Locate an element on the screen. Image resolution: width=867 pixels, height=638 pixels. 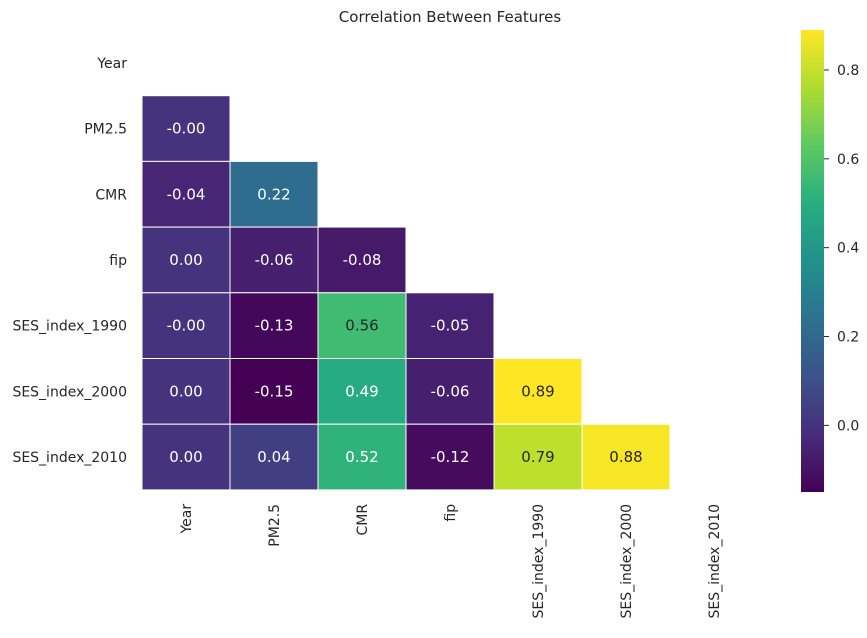
chart-title: Correlation Between Features is located at coordinates (450, 17).